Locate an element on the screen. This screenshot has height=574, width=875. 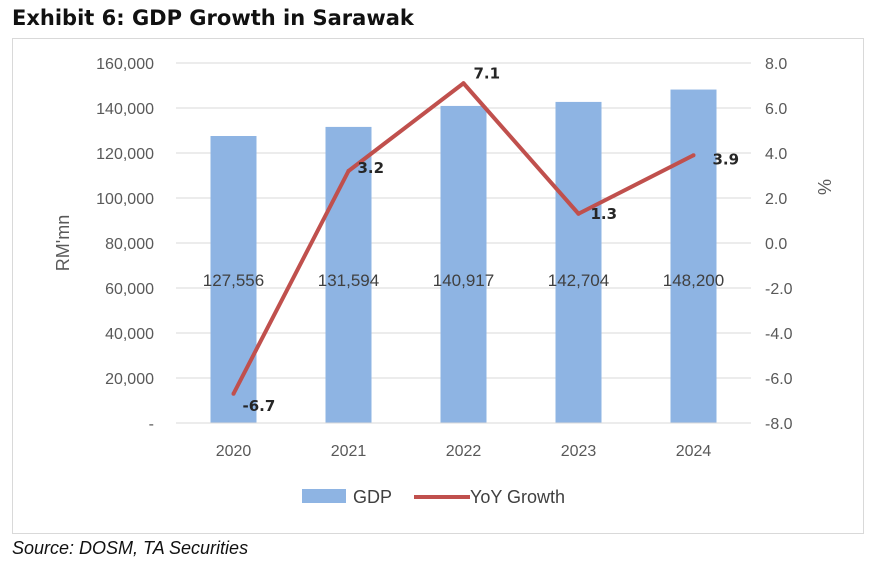
gdp-bar-label: 148,200 is located at coordinates (693, 280).